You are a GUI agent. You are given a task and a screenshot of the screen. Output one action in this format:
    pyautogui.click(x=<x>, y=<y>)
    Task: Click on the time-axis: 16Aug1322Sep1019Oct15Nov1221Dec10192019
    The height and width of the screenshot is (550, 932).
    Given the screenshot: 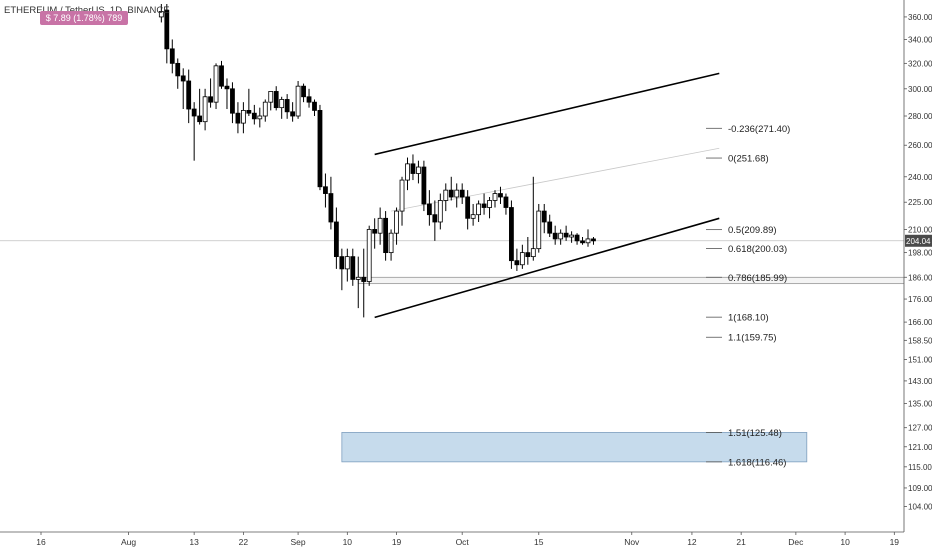 What is the action you would take?
    pyautogui.click(x=466, y=540)
    